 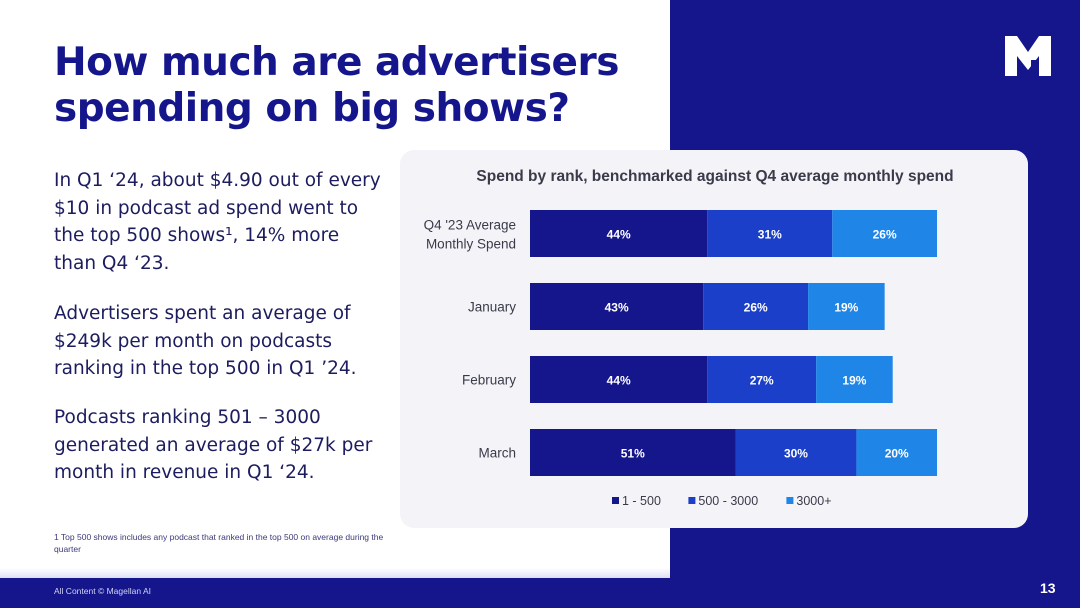 I want to click on data-label: 20%, so click(x=897, y=454).